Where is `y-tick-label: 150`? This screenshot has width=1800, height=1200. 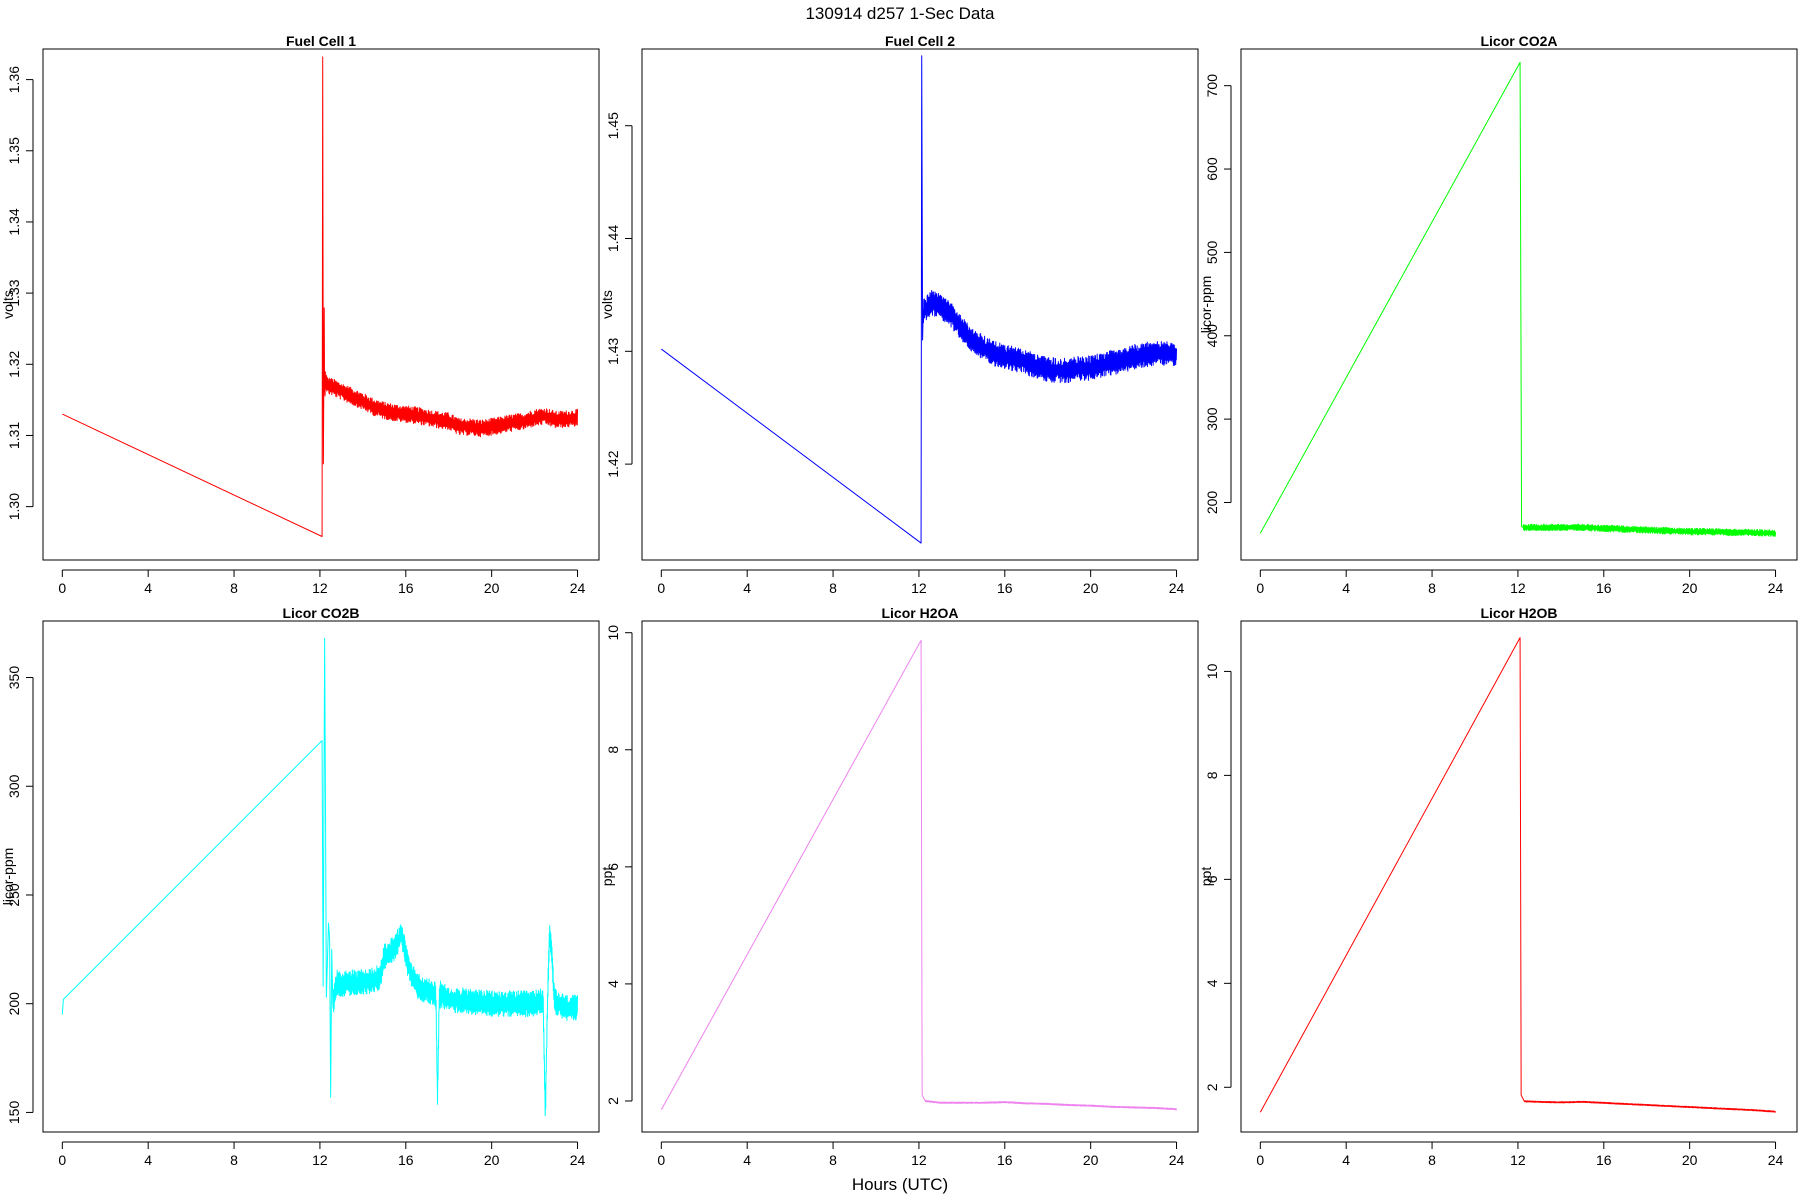
y-tick-label: 150 is located at coordinates (14, 1113).